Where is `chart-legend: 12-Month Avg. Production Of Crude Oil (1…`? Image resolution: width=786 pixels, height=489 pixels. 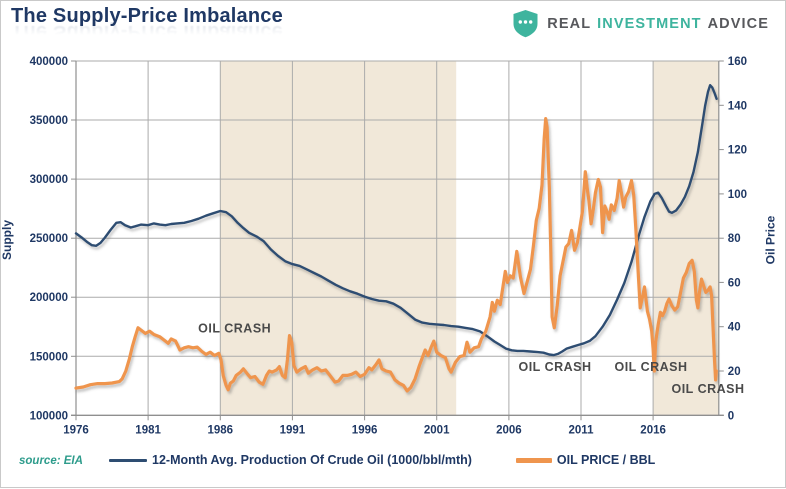
chart-legend: 12-Month Avg. Production Of Crude Oil (1… is located at coordinates (382, 460).